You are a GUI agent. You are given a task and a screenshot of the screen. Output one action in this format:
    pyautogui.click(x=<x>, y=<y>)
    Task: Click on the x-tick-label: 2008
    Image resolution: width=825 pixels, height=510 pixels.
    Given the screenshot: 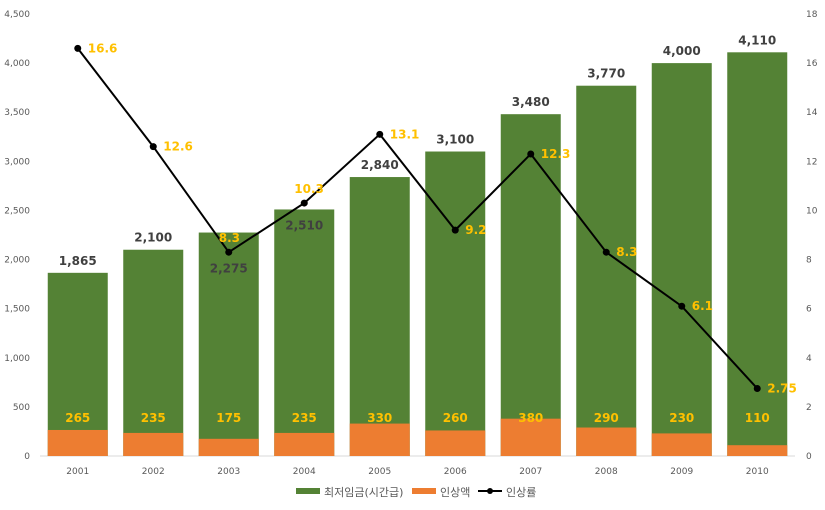 What is the action you would take?
    pyautogui.click(x=606, y=472)
    